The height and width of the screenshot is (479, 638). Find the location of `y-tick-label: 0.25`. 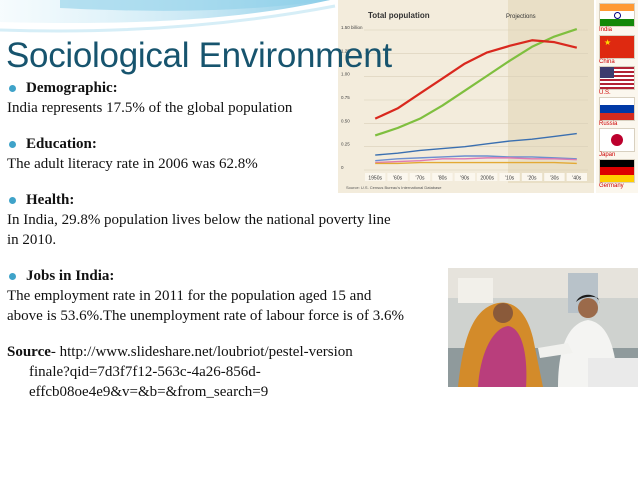

y-tick-label: 0.25 is located at coordinates (345, 144).